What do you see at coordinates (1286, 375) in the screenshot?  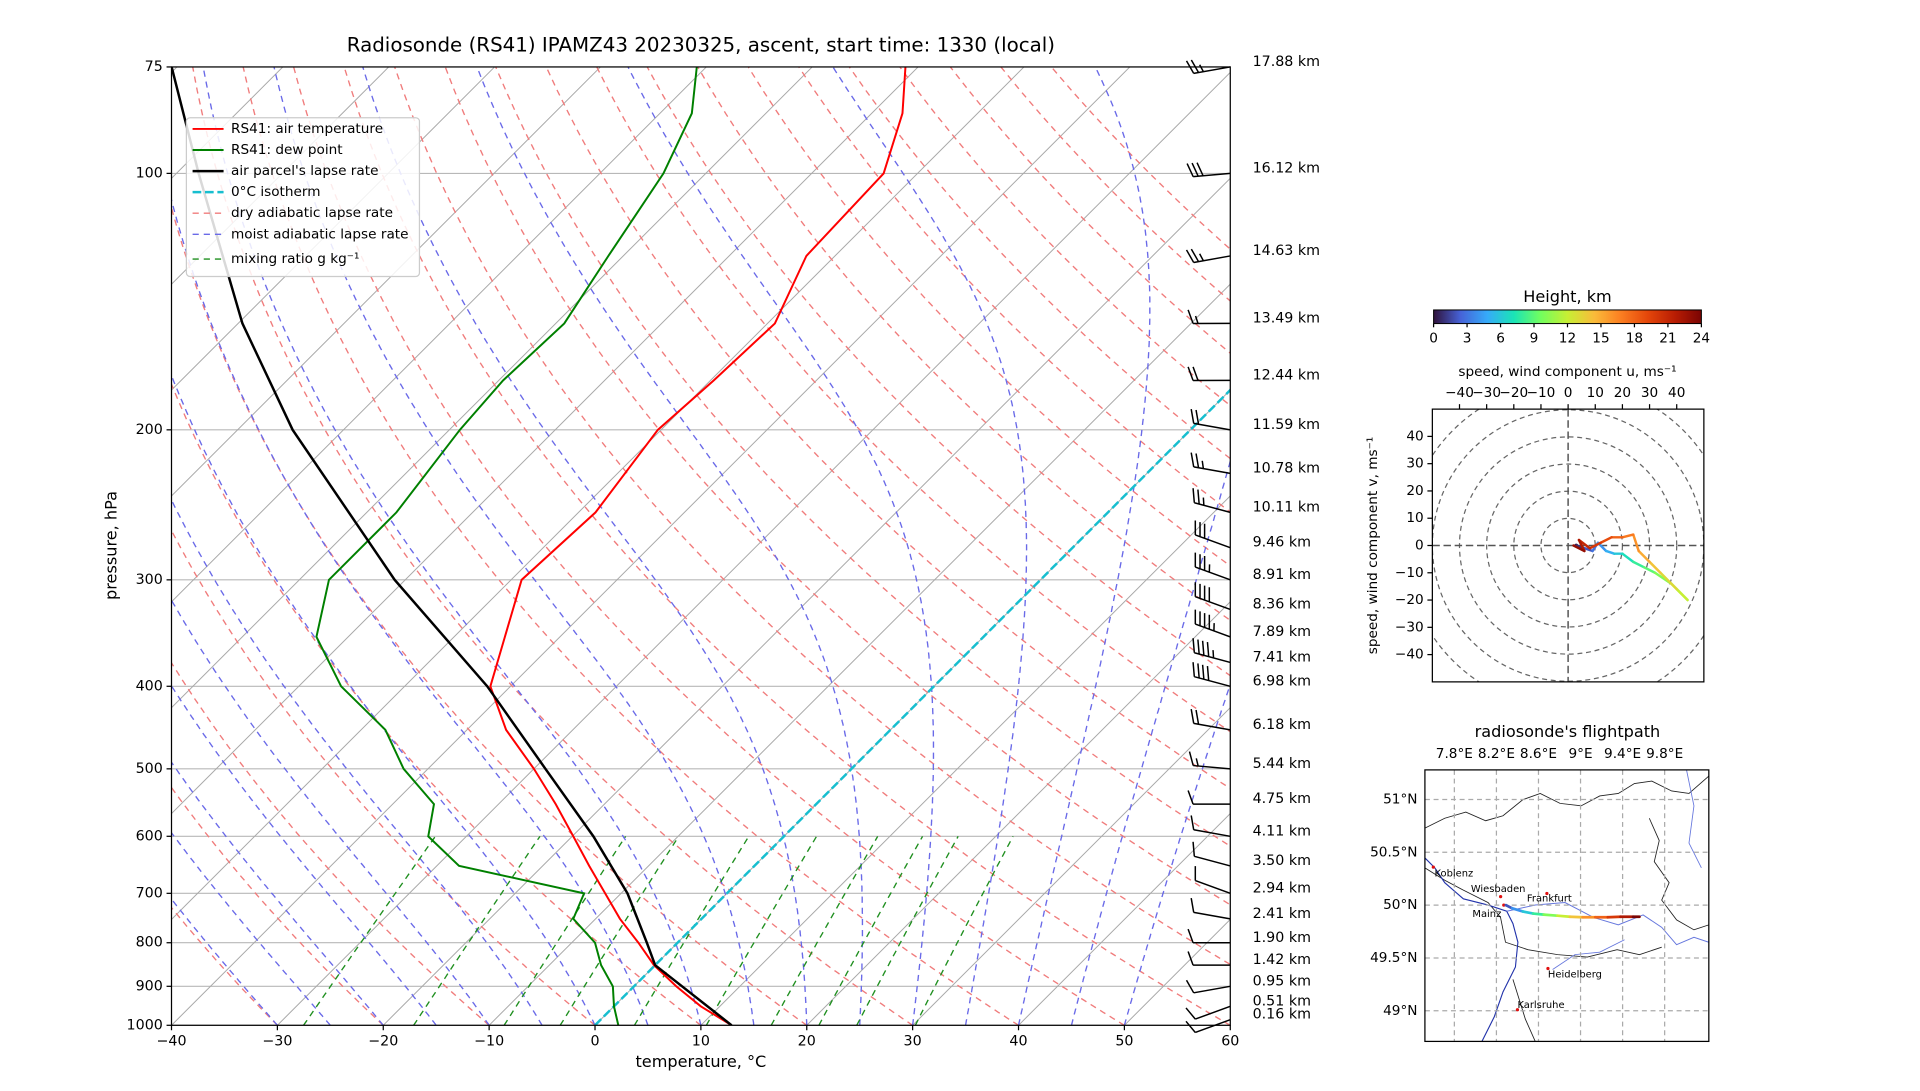 I see `height-label: 12.44 km` at bounding box center [1286, 375].